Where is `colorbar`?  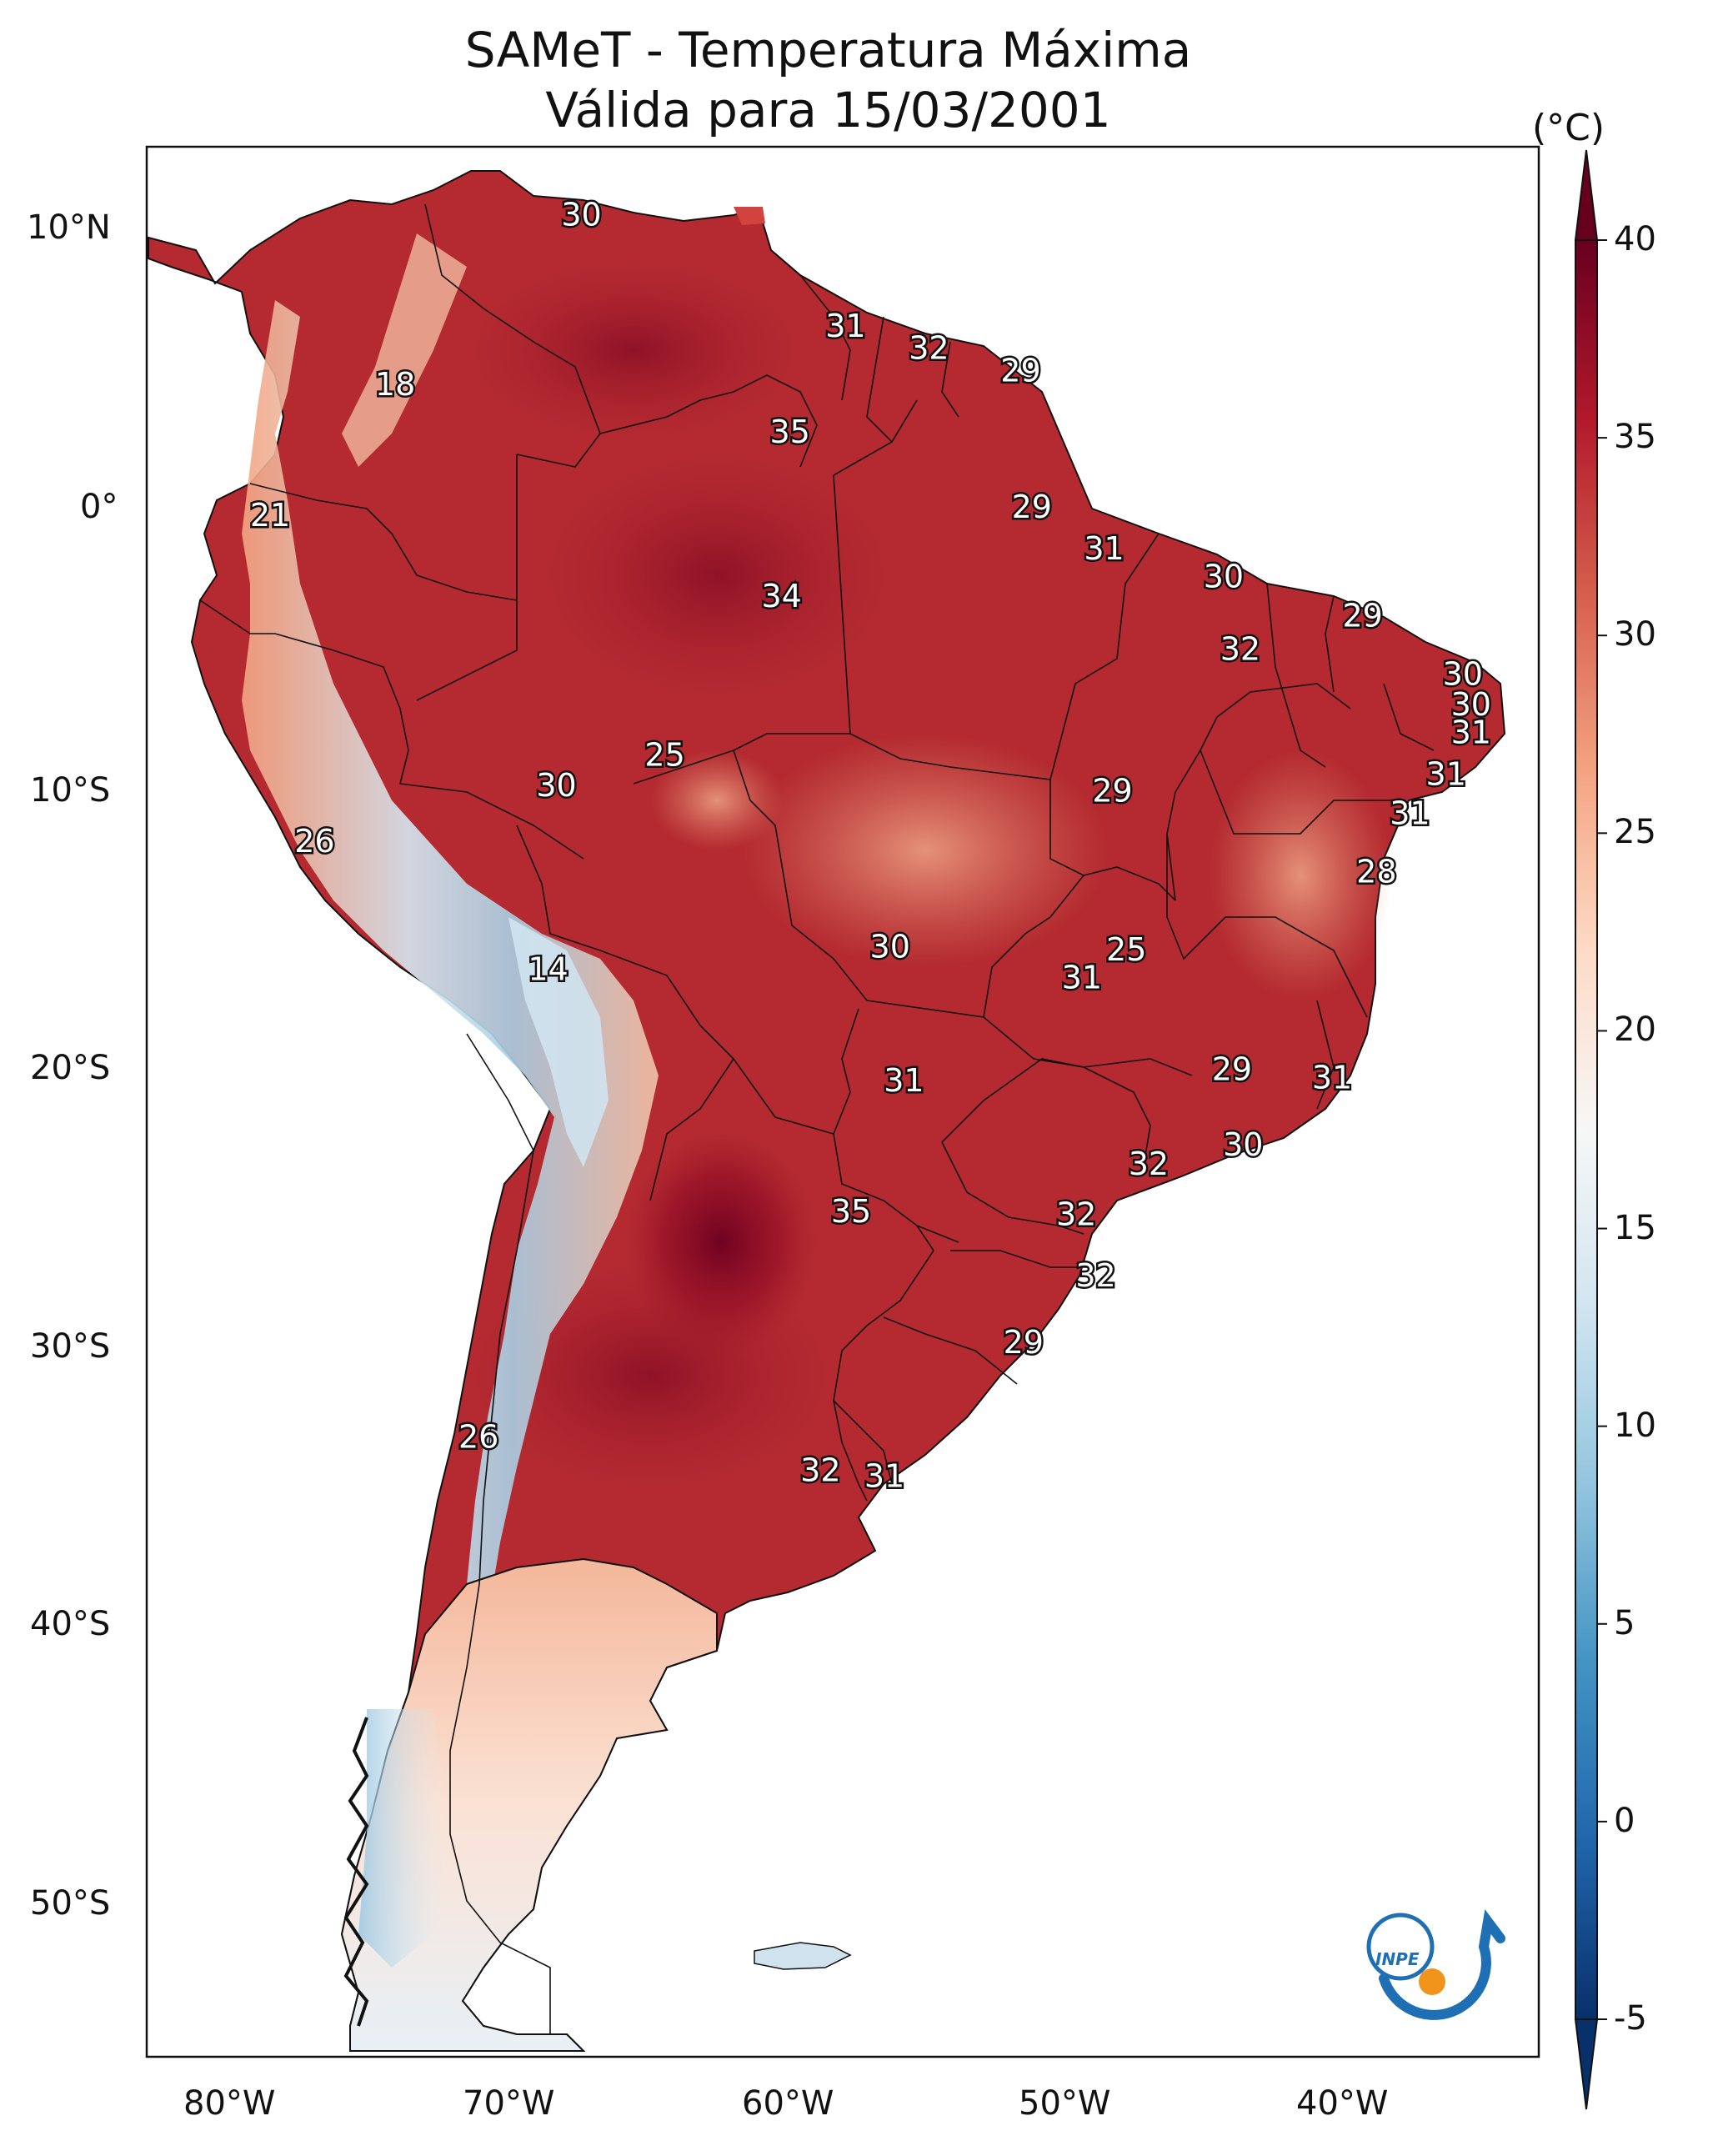
colorbar is located at coordinates (1590, 1129).